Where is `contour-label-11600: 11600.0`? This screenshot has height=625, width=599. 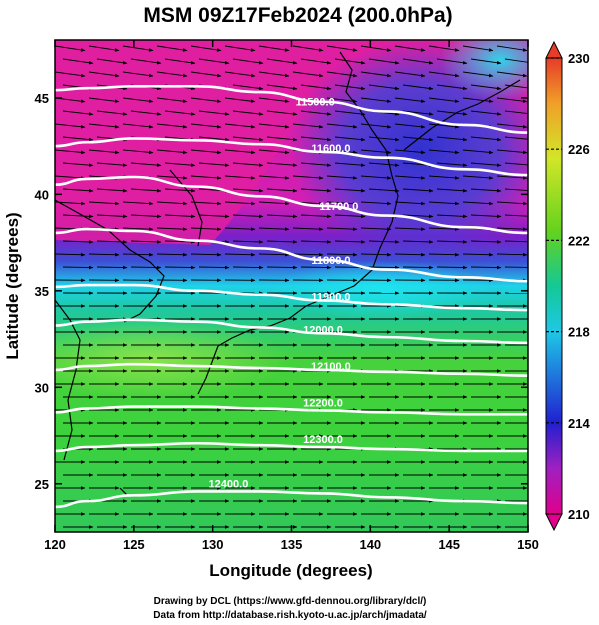
contour-label-11600: 11600.0 is located at coordinates (330, 149).